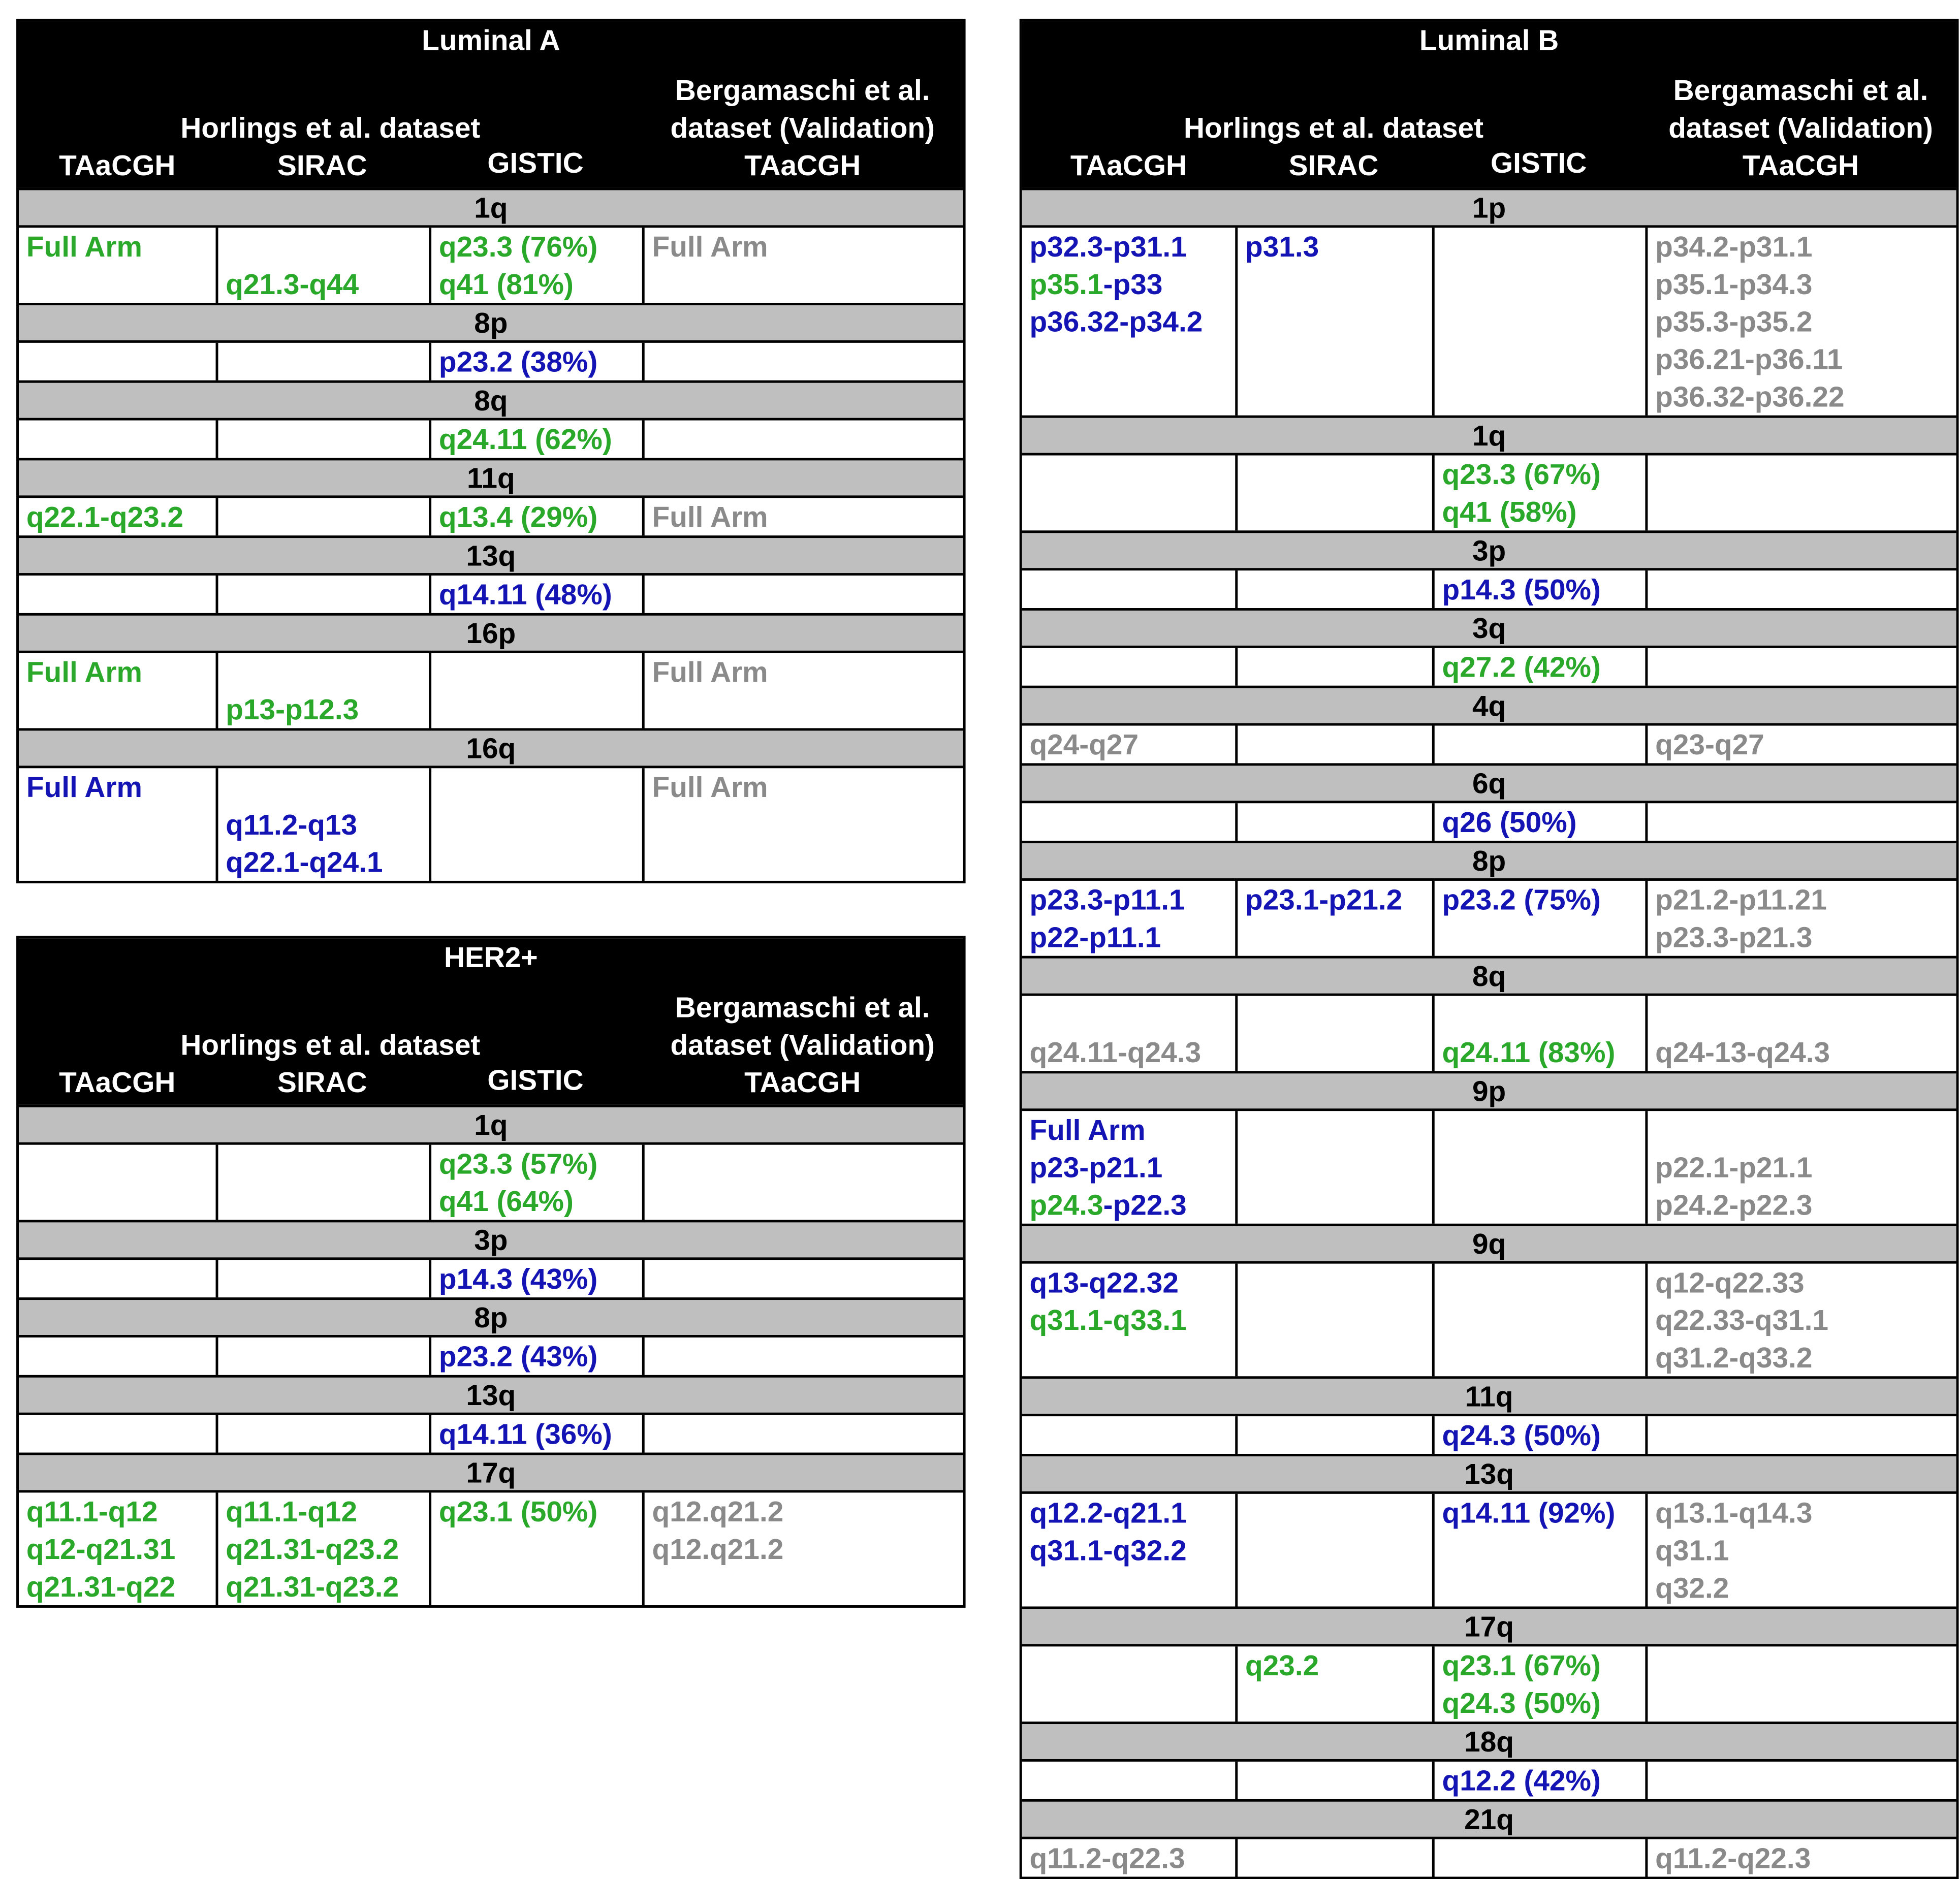  What do you see at coordinates (1734, 1357) in the screenshot?
I see `region-text: q31.2-q33.2` at bounding box center [1734, 1357].